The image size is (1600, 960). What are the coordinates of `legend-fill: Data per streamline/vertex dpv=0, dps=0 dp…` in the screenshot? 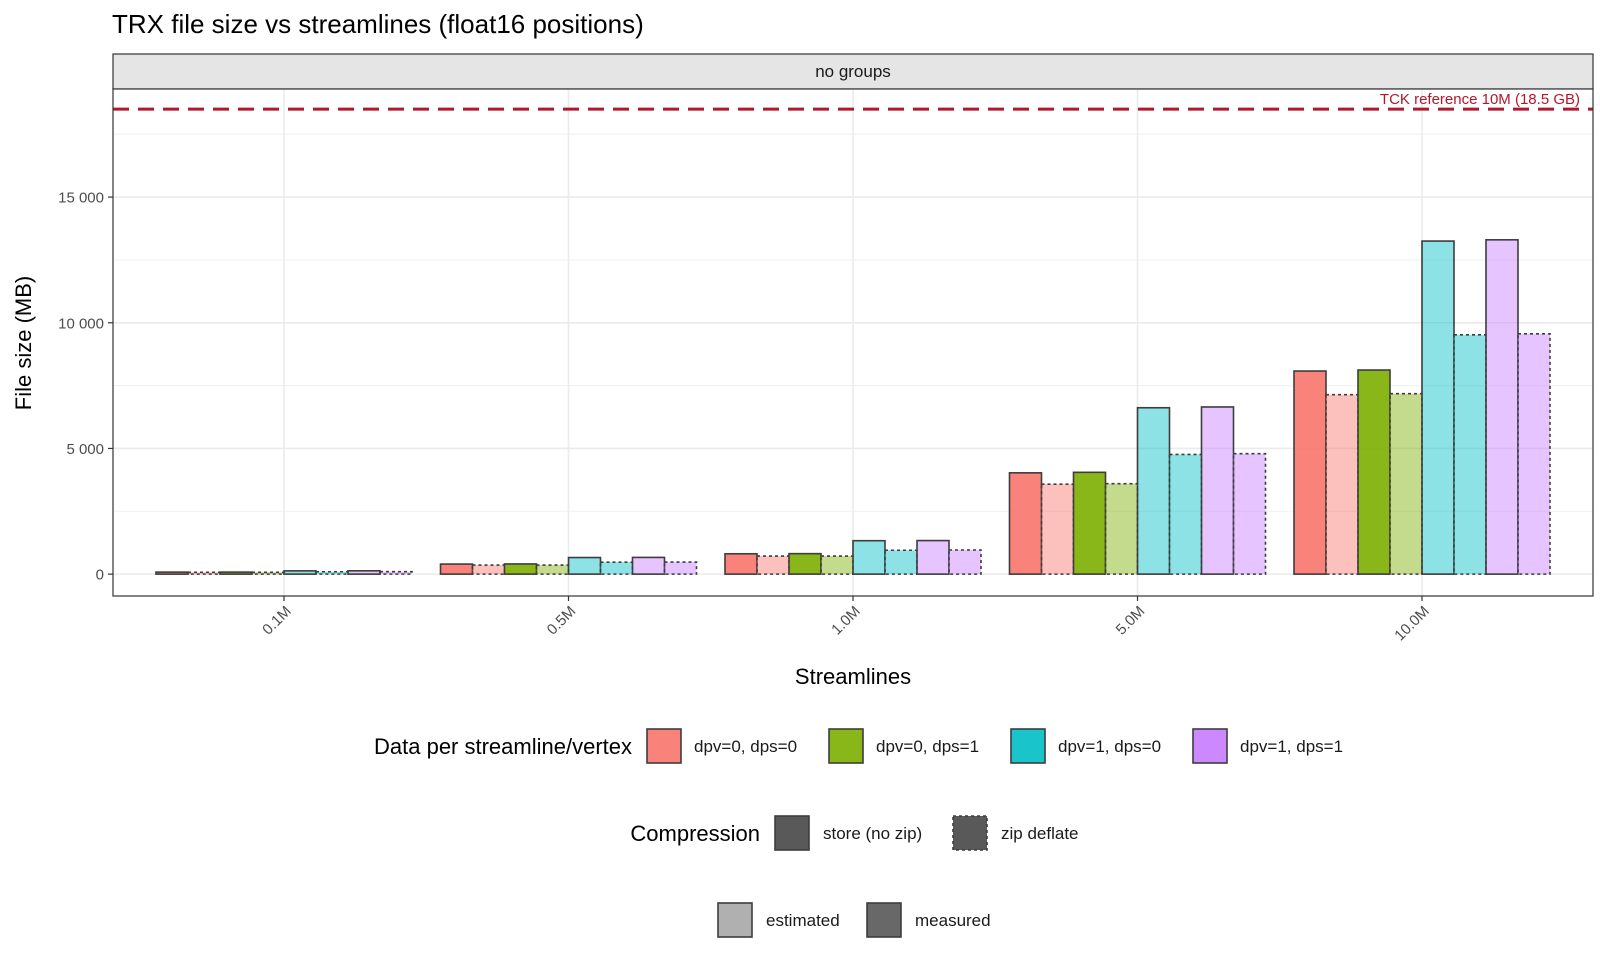 It's located at (858, 746).